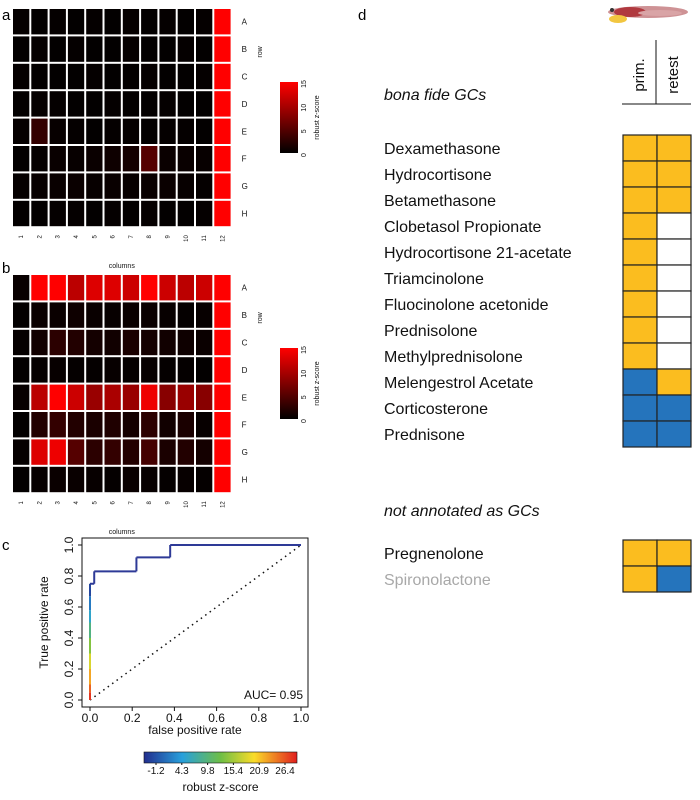  What do you see at coordinates (69, 575) in the screenshot?
I see `y-tick-label: 0.8` at bounding box center [69, 575].